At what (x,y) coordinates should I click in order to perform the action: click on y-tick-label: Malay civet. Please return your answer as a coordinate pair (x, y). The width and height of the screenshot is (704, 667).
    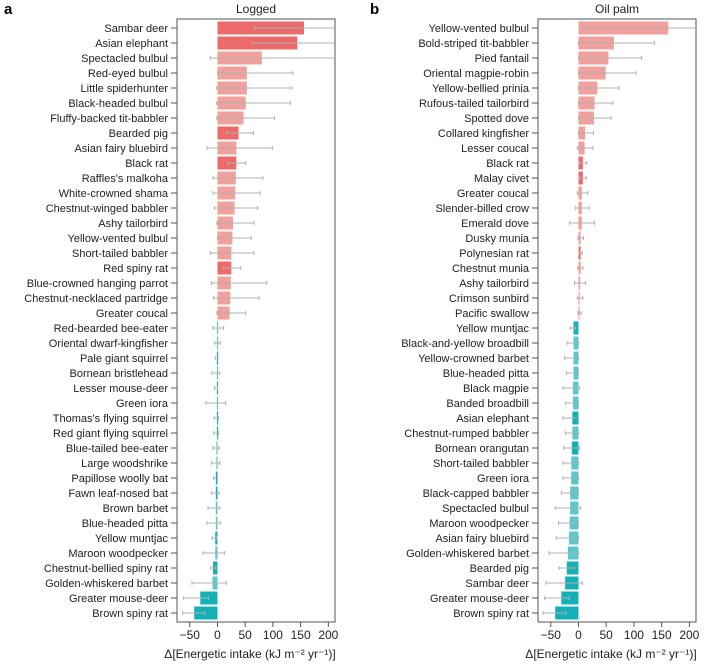
    Looking at the image, I should click on (501, 179).